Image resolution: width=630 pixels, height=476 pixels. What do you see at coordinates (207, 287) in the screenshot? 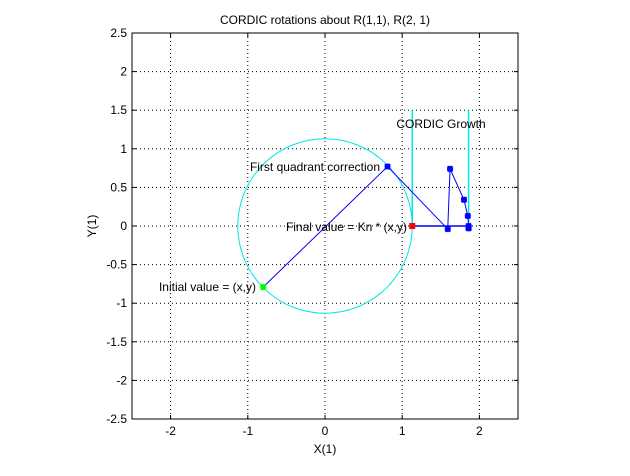
I see `annotation-initial: Initial value = (x,y)` at bounding box center [207, 287].